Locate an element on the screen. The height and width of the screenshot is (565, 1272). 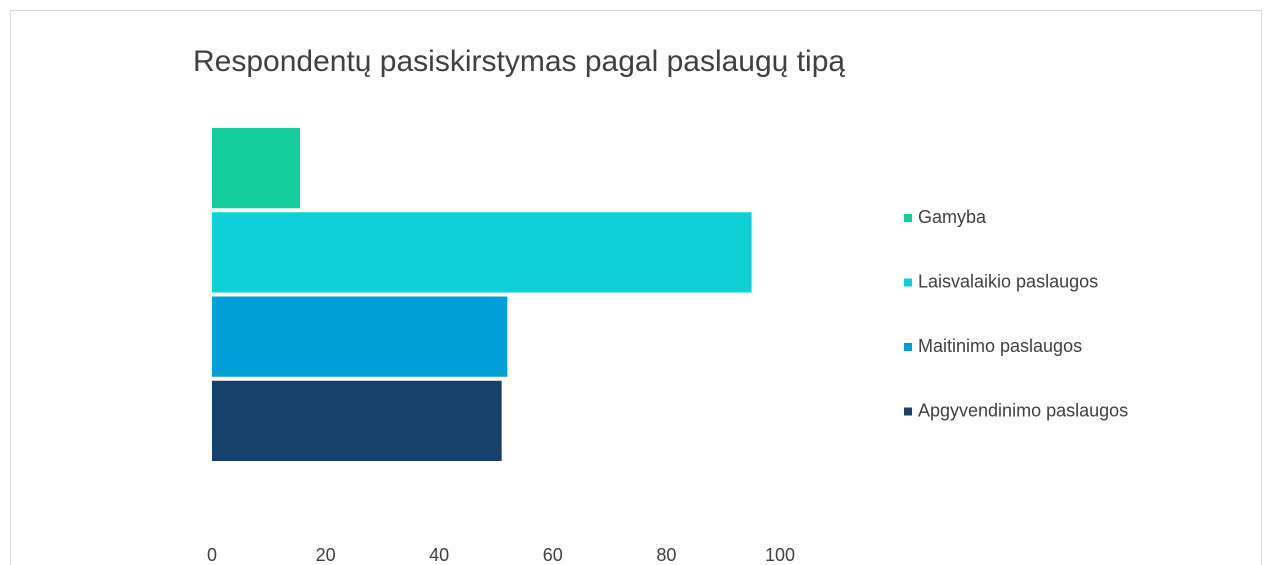
x-tick-label: 0 is located at coordinates (212, 555).